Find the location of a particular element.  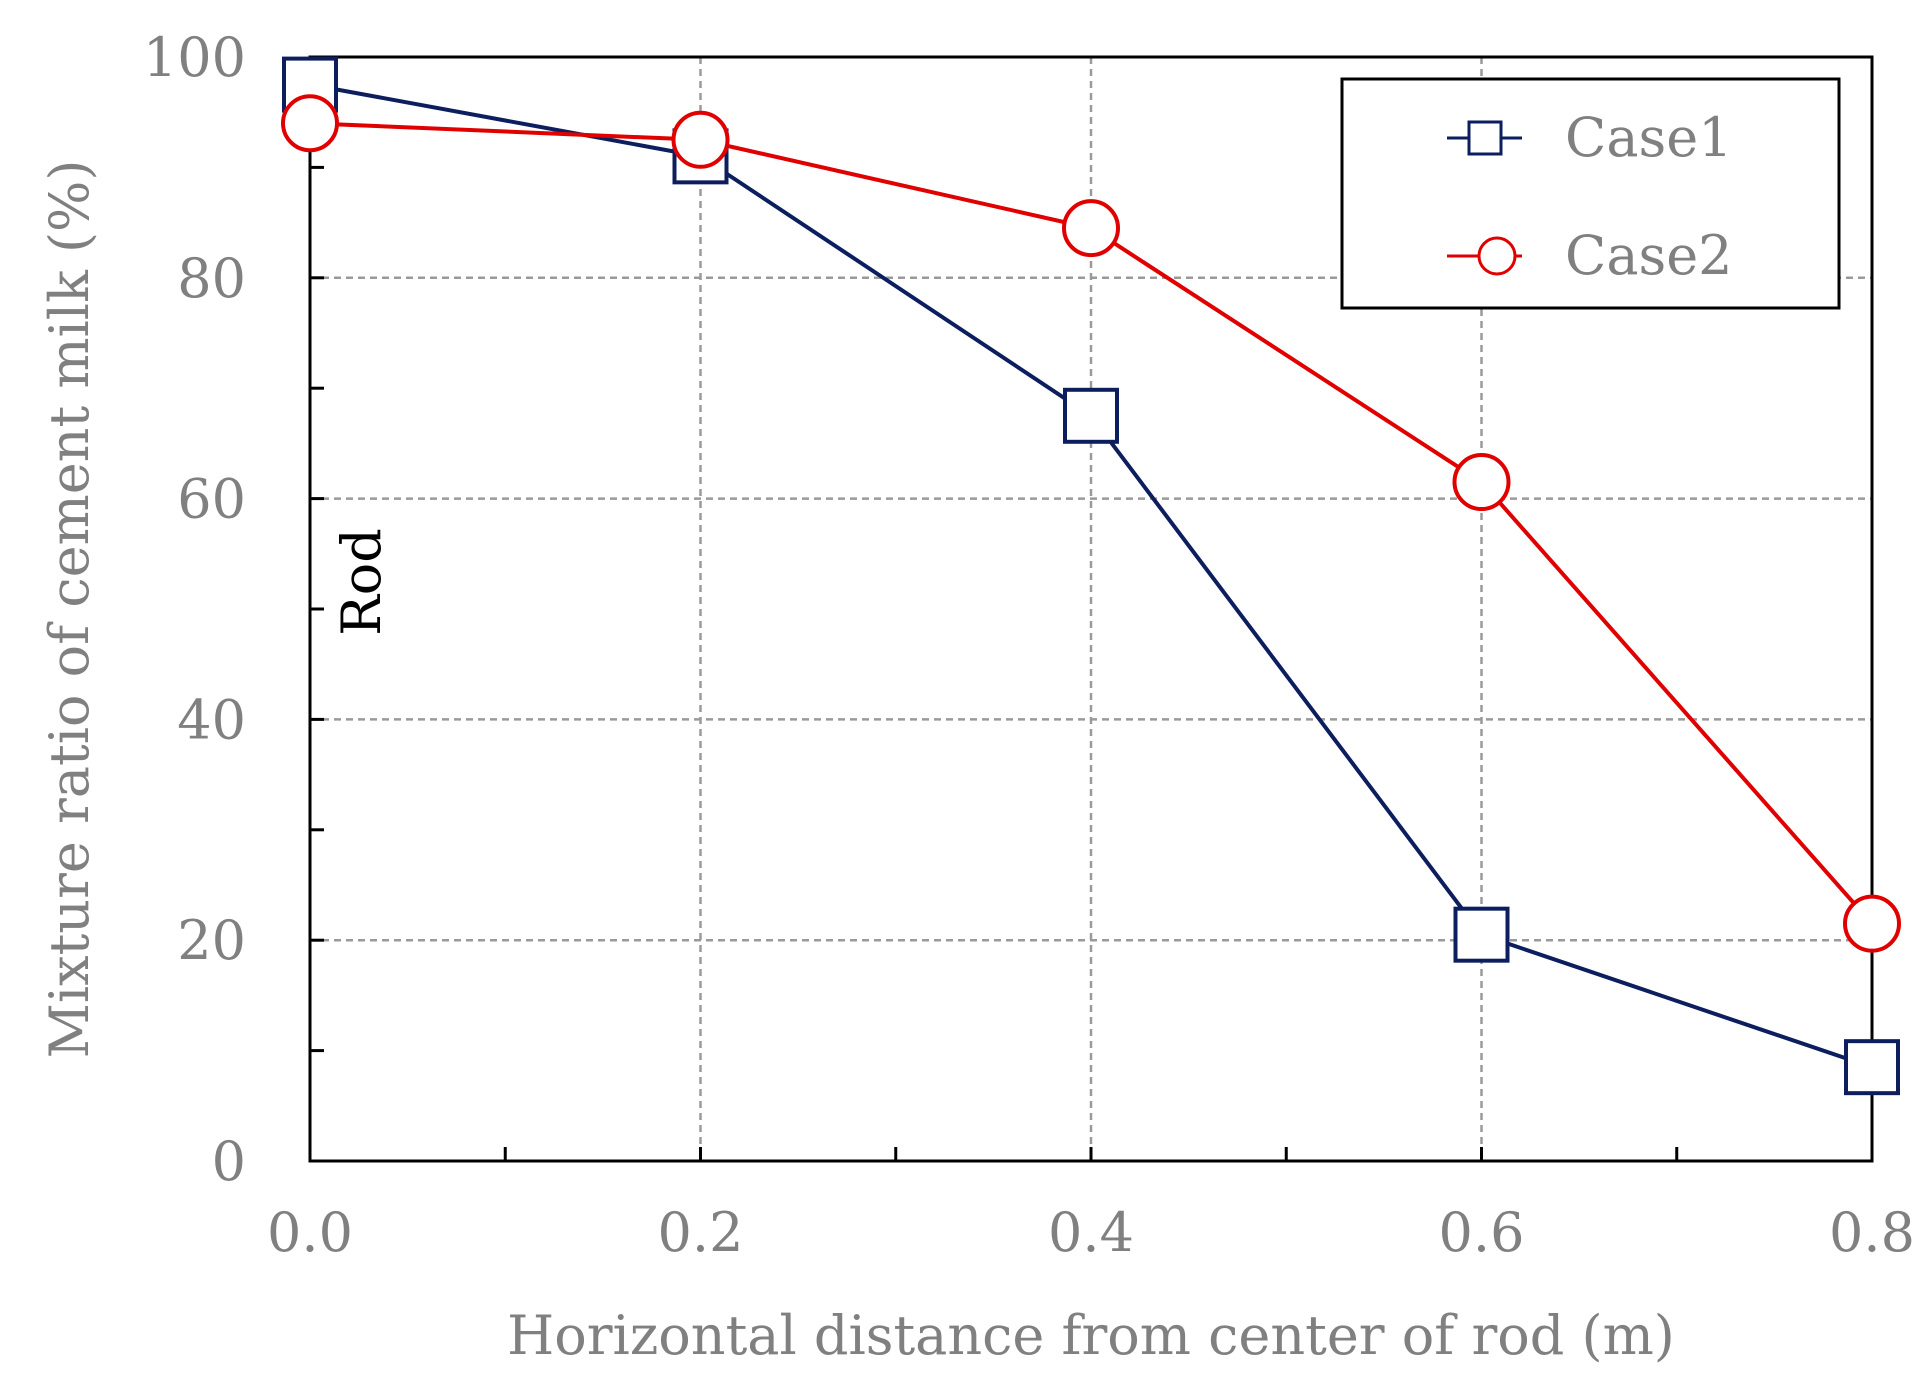

x-tick-label-3: 0.6 is located at coordinates (1482, 1232).